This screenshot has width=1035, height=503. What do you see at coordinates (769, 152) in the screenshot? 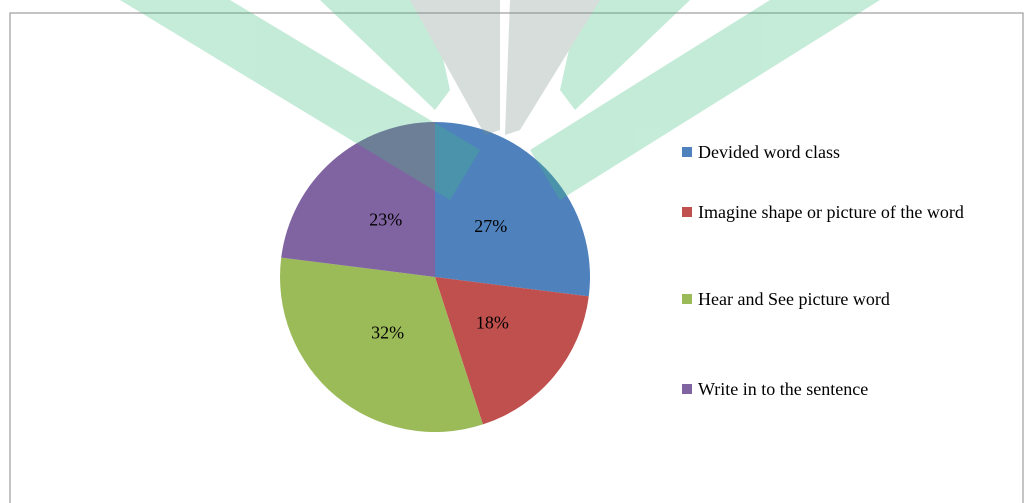
I see `legend-label: Devided word class` at bounding box center [769, 152].